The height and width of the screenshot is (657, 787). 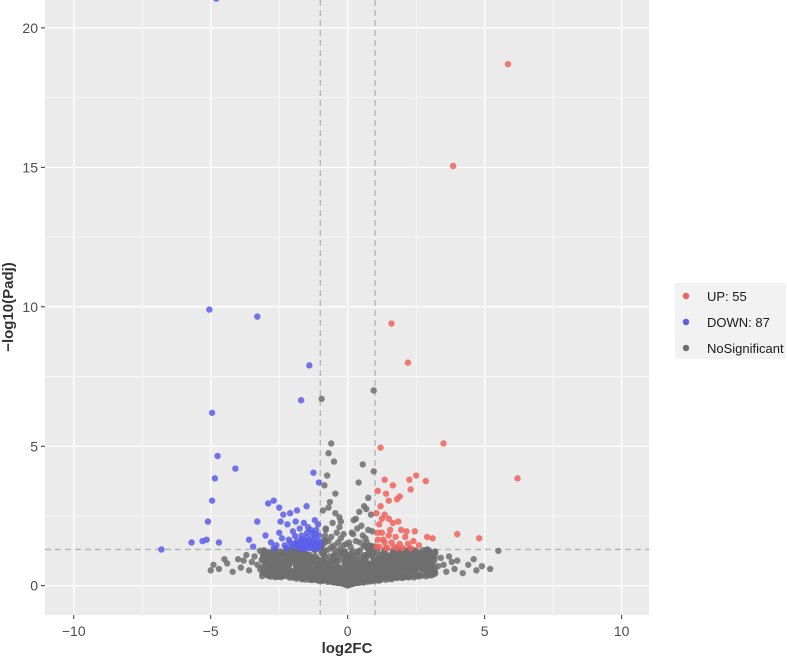 What do you see at coordinates (8, 307) in the screenshot?
I see `y-axis-title: −log10(Padj)` at bounding box center [8, 307].